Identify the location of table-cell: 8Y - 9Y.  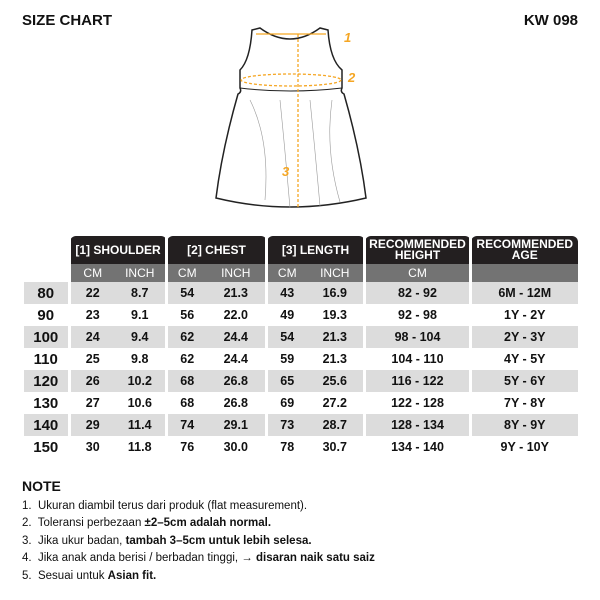
(523, 425).